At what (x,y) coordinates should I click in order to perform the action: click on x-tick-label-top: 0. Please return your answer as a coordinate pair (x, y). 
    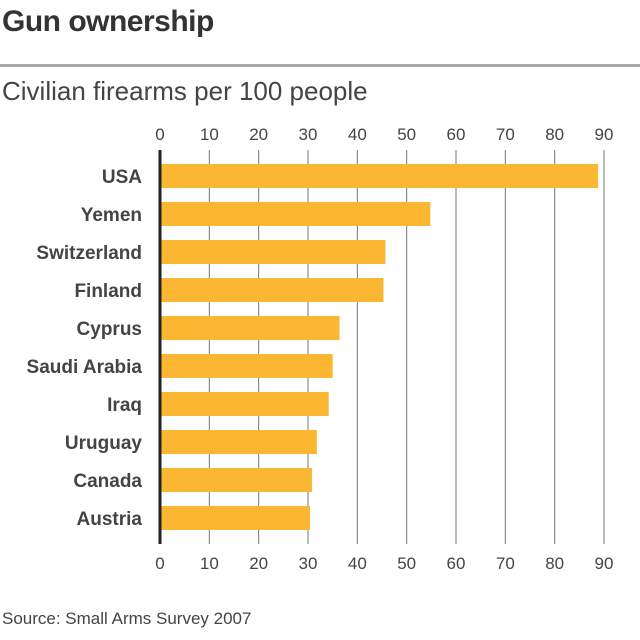
    Looking at the image, I should click on (159, 134).